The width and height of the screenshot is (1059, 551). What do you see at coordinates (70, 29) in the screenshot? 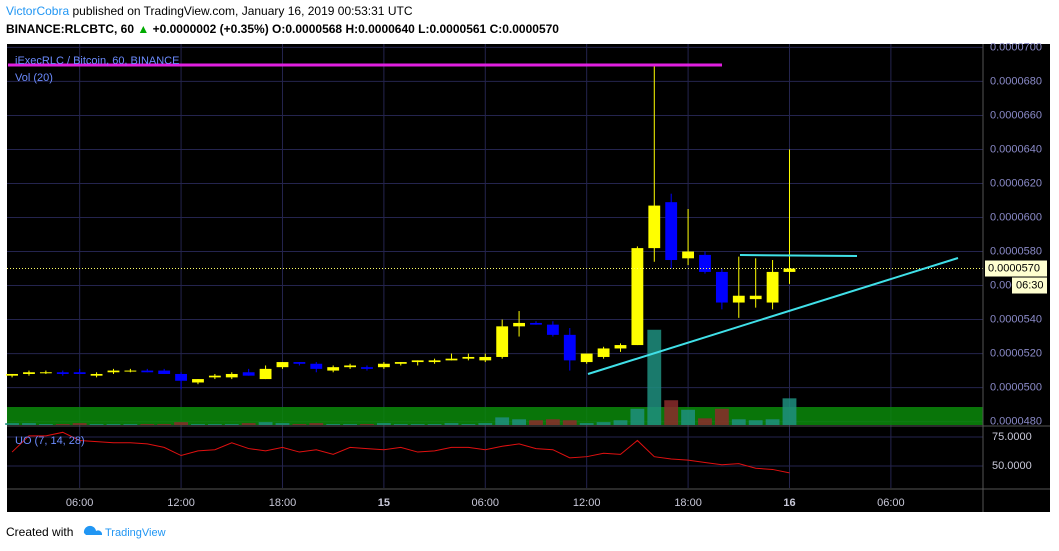
I see `symbol: BINANCE:RLCBTC, 60` at bounding box center [70, 29].